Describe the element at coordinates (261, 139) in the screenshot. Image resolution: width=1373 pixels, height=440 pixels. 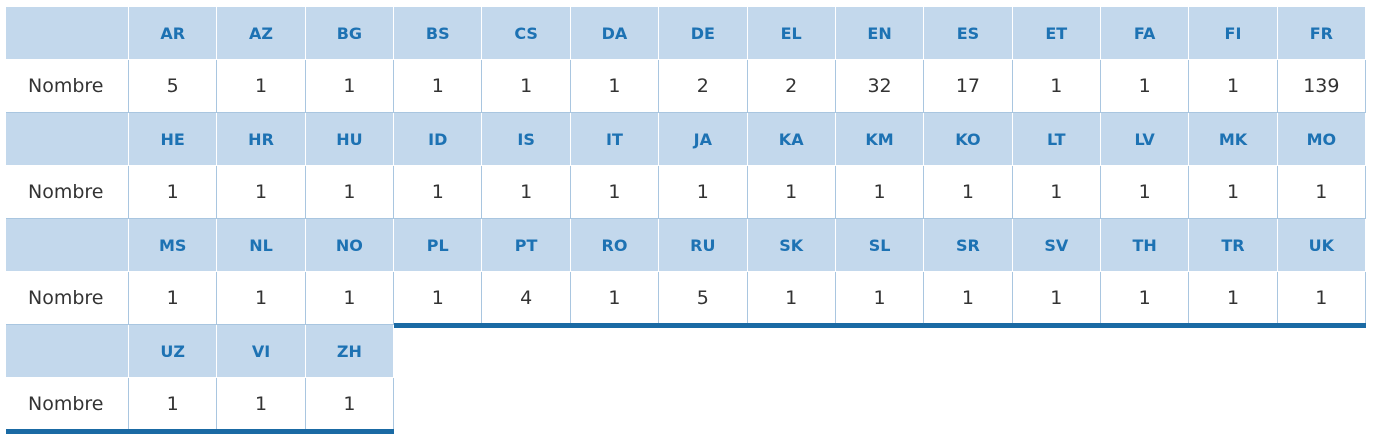
I see `language-header: HR` at that location.